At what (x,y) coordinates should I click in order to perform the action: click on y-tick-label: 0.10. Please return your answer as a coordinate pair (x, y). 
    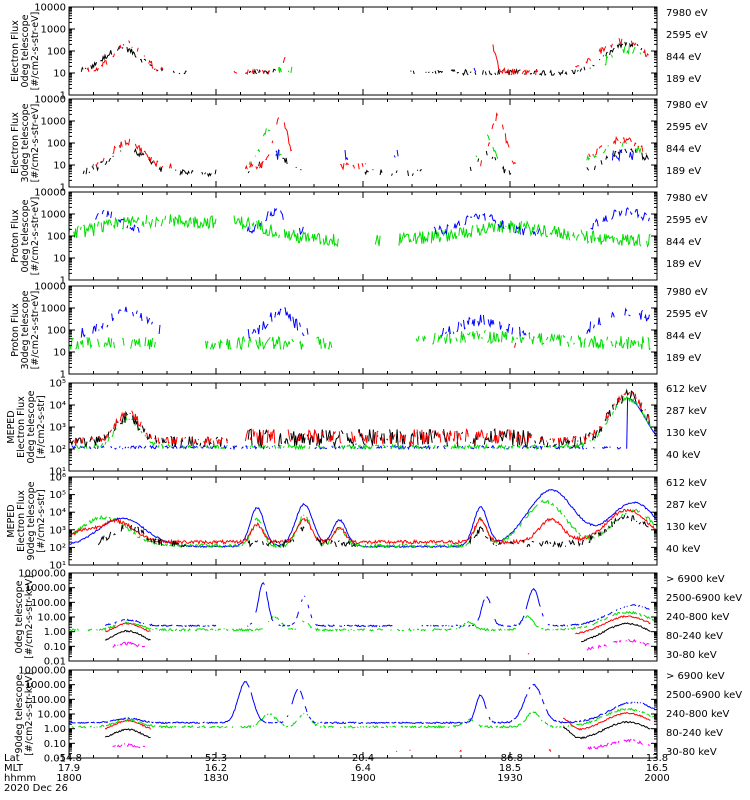
    Looking at the image, I should click on (55, 647).